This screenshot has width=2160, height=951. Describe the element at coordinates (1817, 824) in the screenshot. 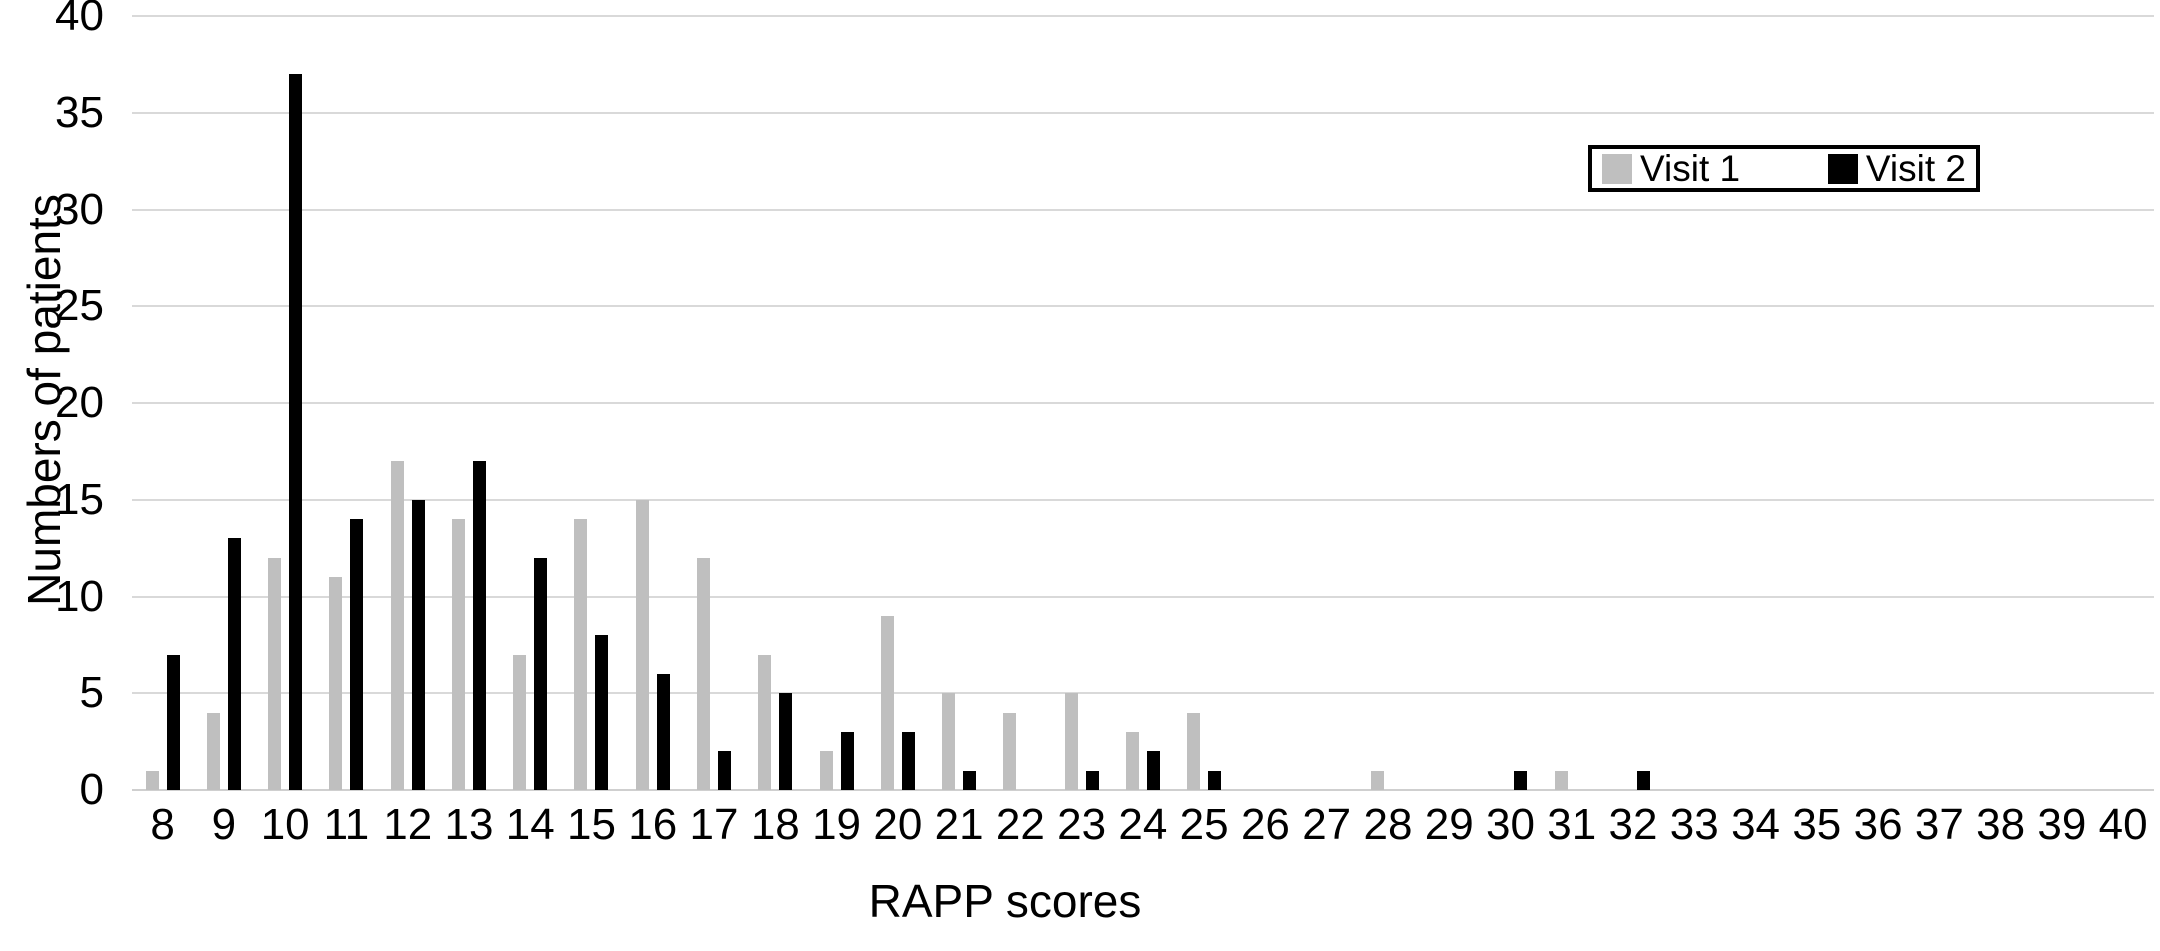

I see `x-tick-35: 35` at that location.